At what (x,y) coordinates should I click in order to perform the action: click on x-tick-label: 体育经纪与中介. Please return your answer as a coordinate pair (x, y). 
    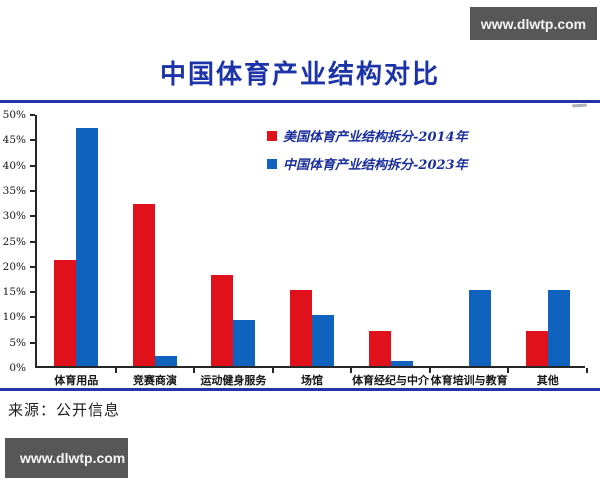
    Looking at the image, I should click on (391, 381).